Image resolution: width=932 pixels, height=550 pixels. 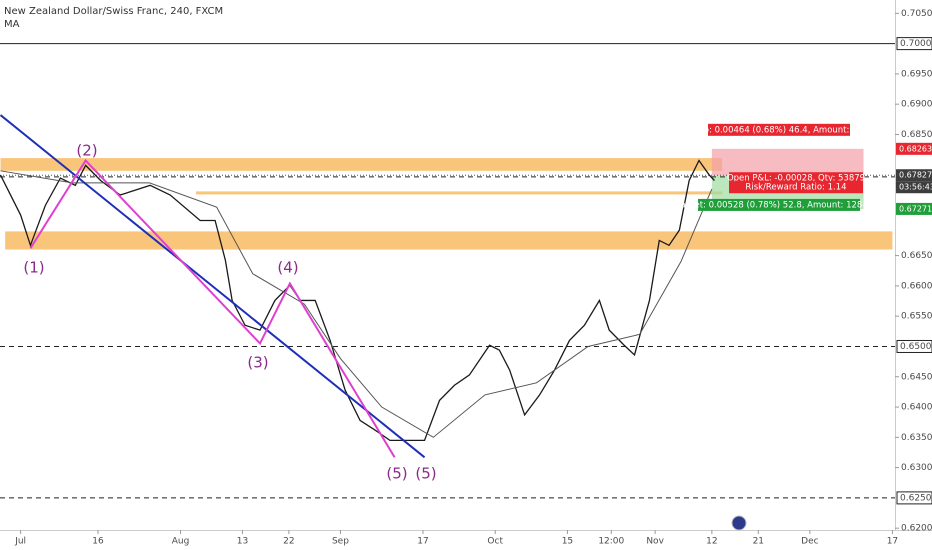 What do you see at coordinates (567, 542) in the screenshot?
I see `x-tick-label: 15` at bounding box center [567, 542].